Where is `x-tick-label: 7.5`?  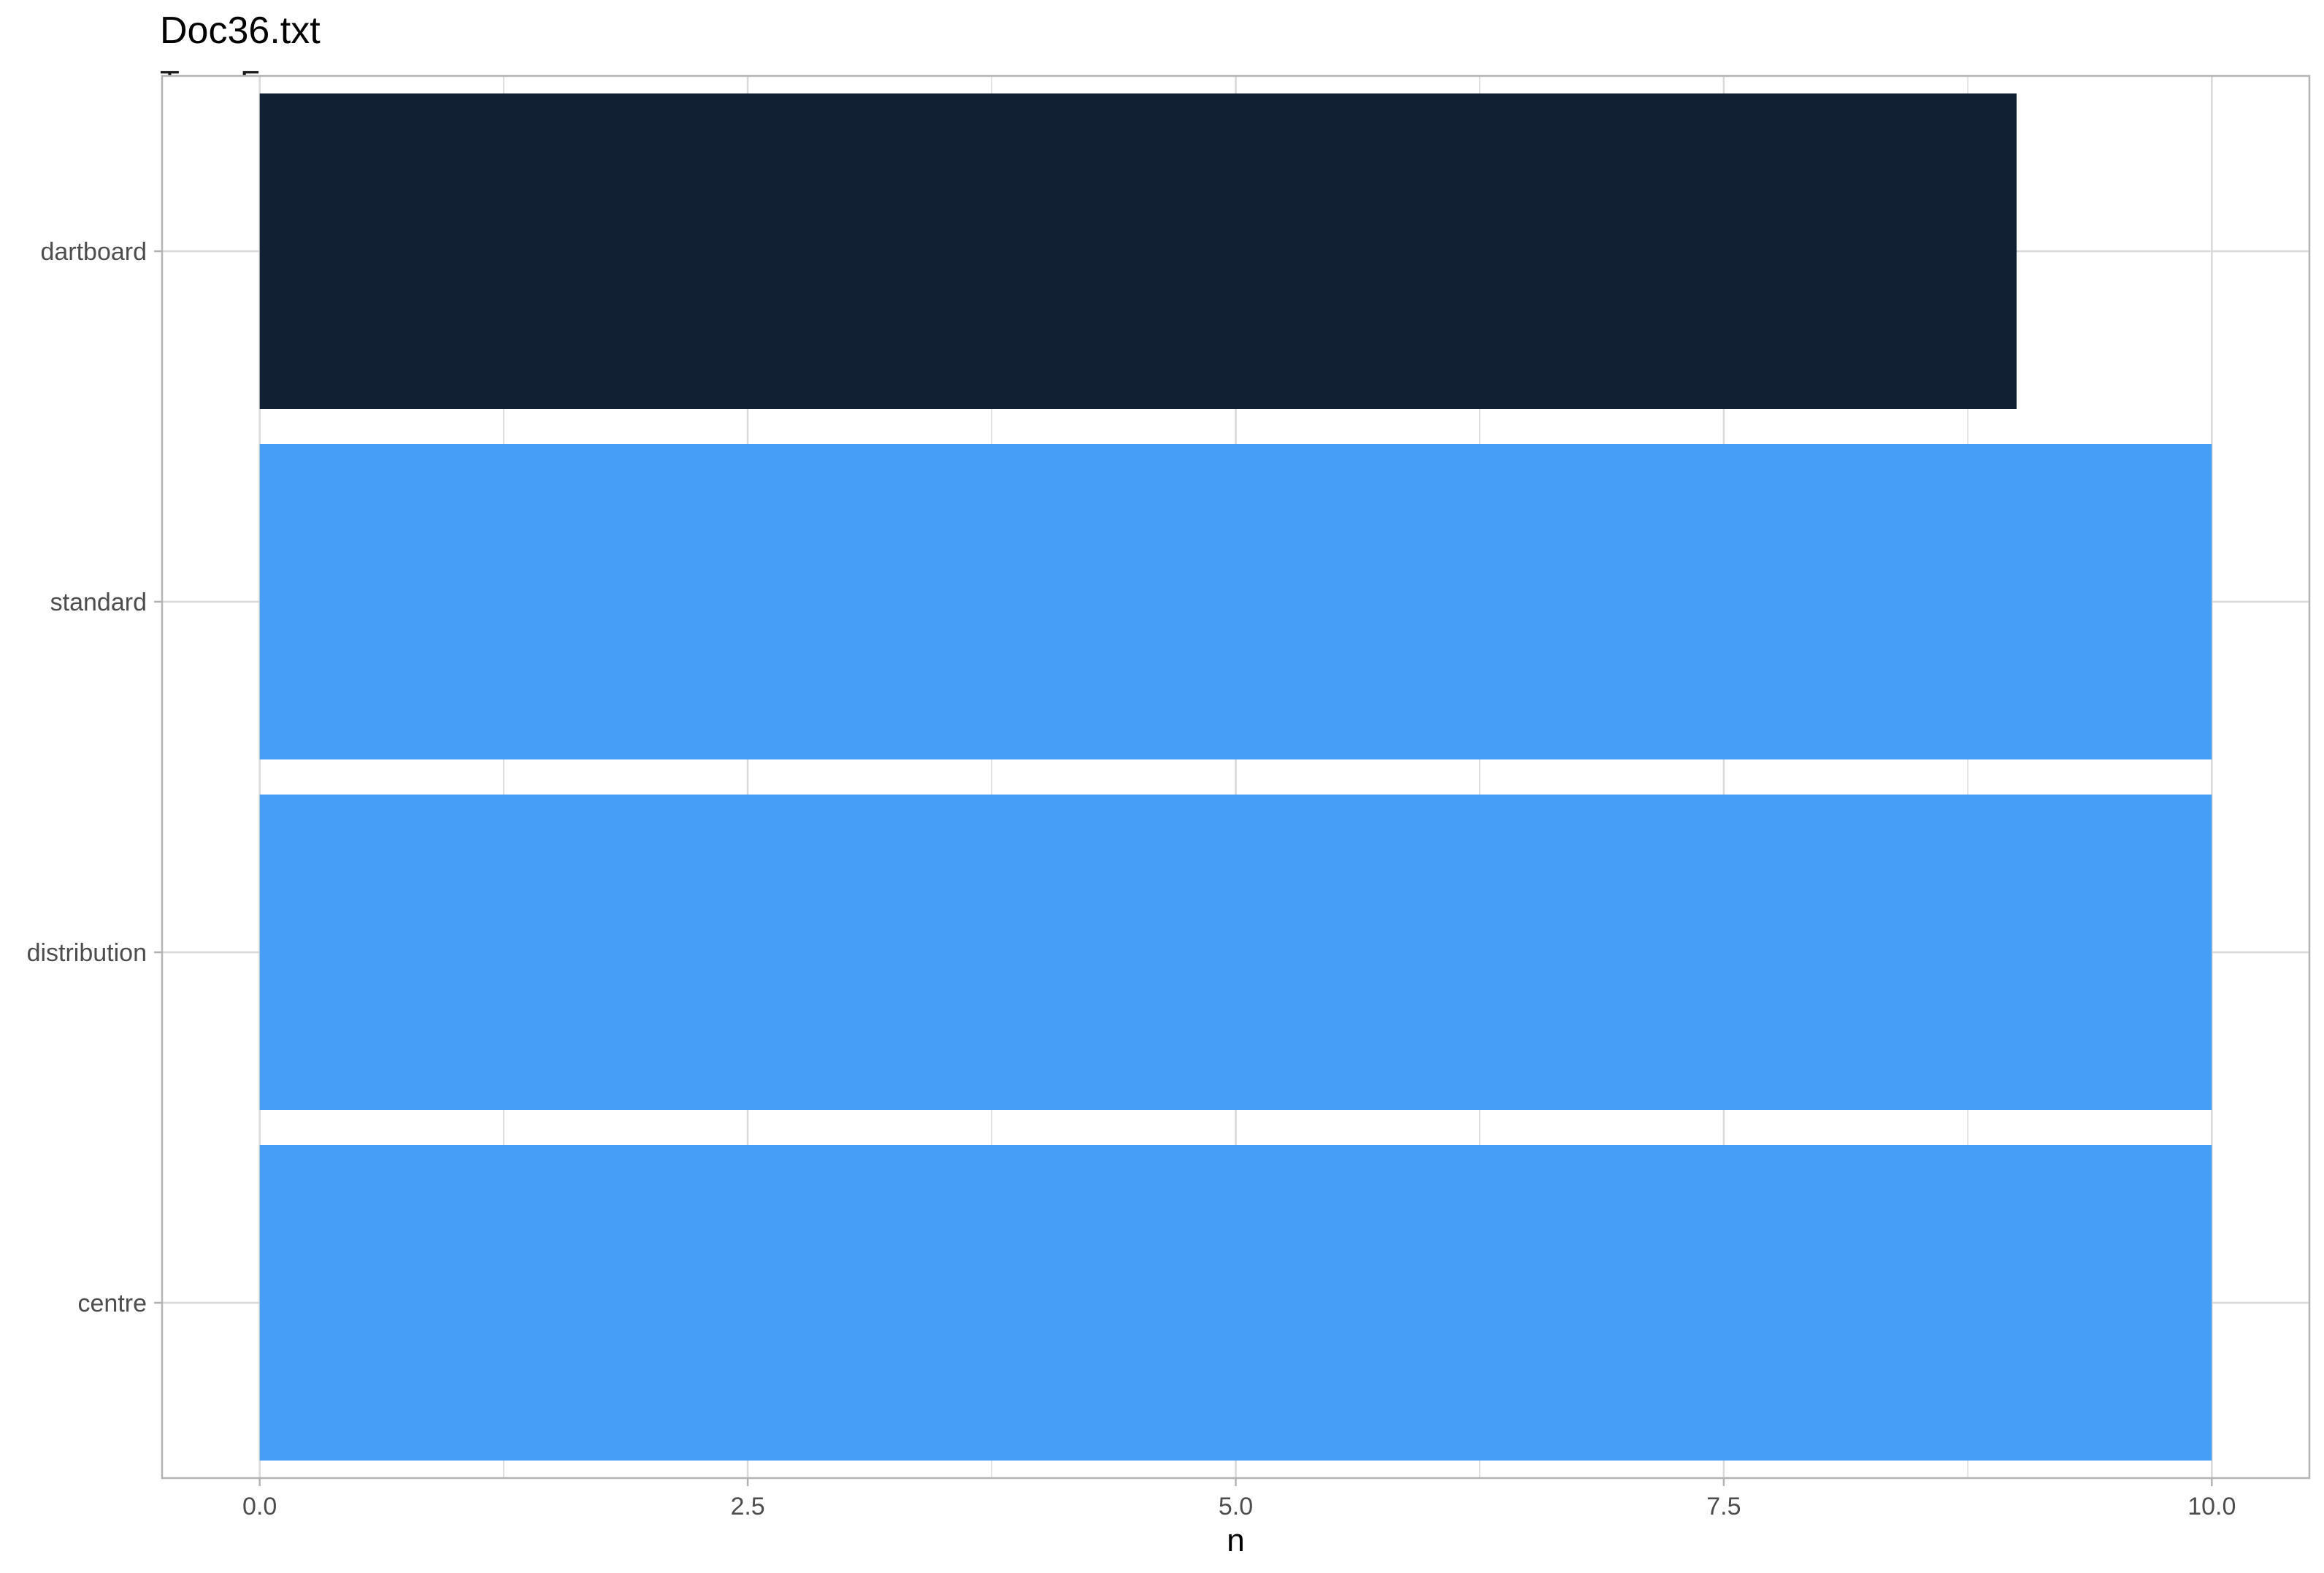
x-tick-label: 7.5 is located at coordinates (1723, 1506).